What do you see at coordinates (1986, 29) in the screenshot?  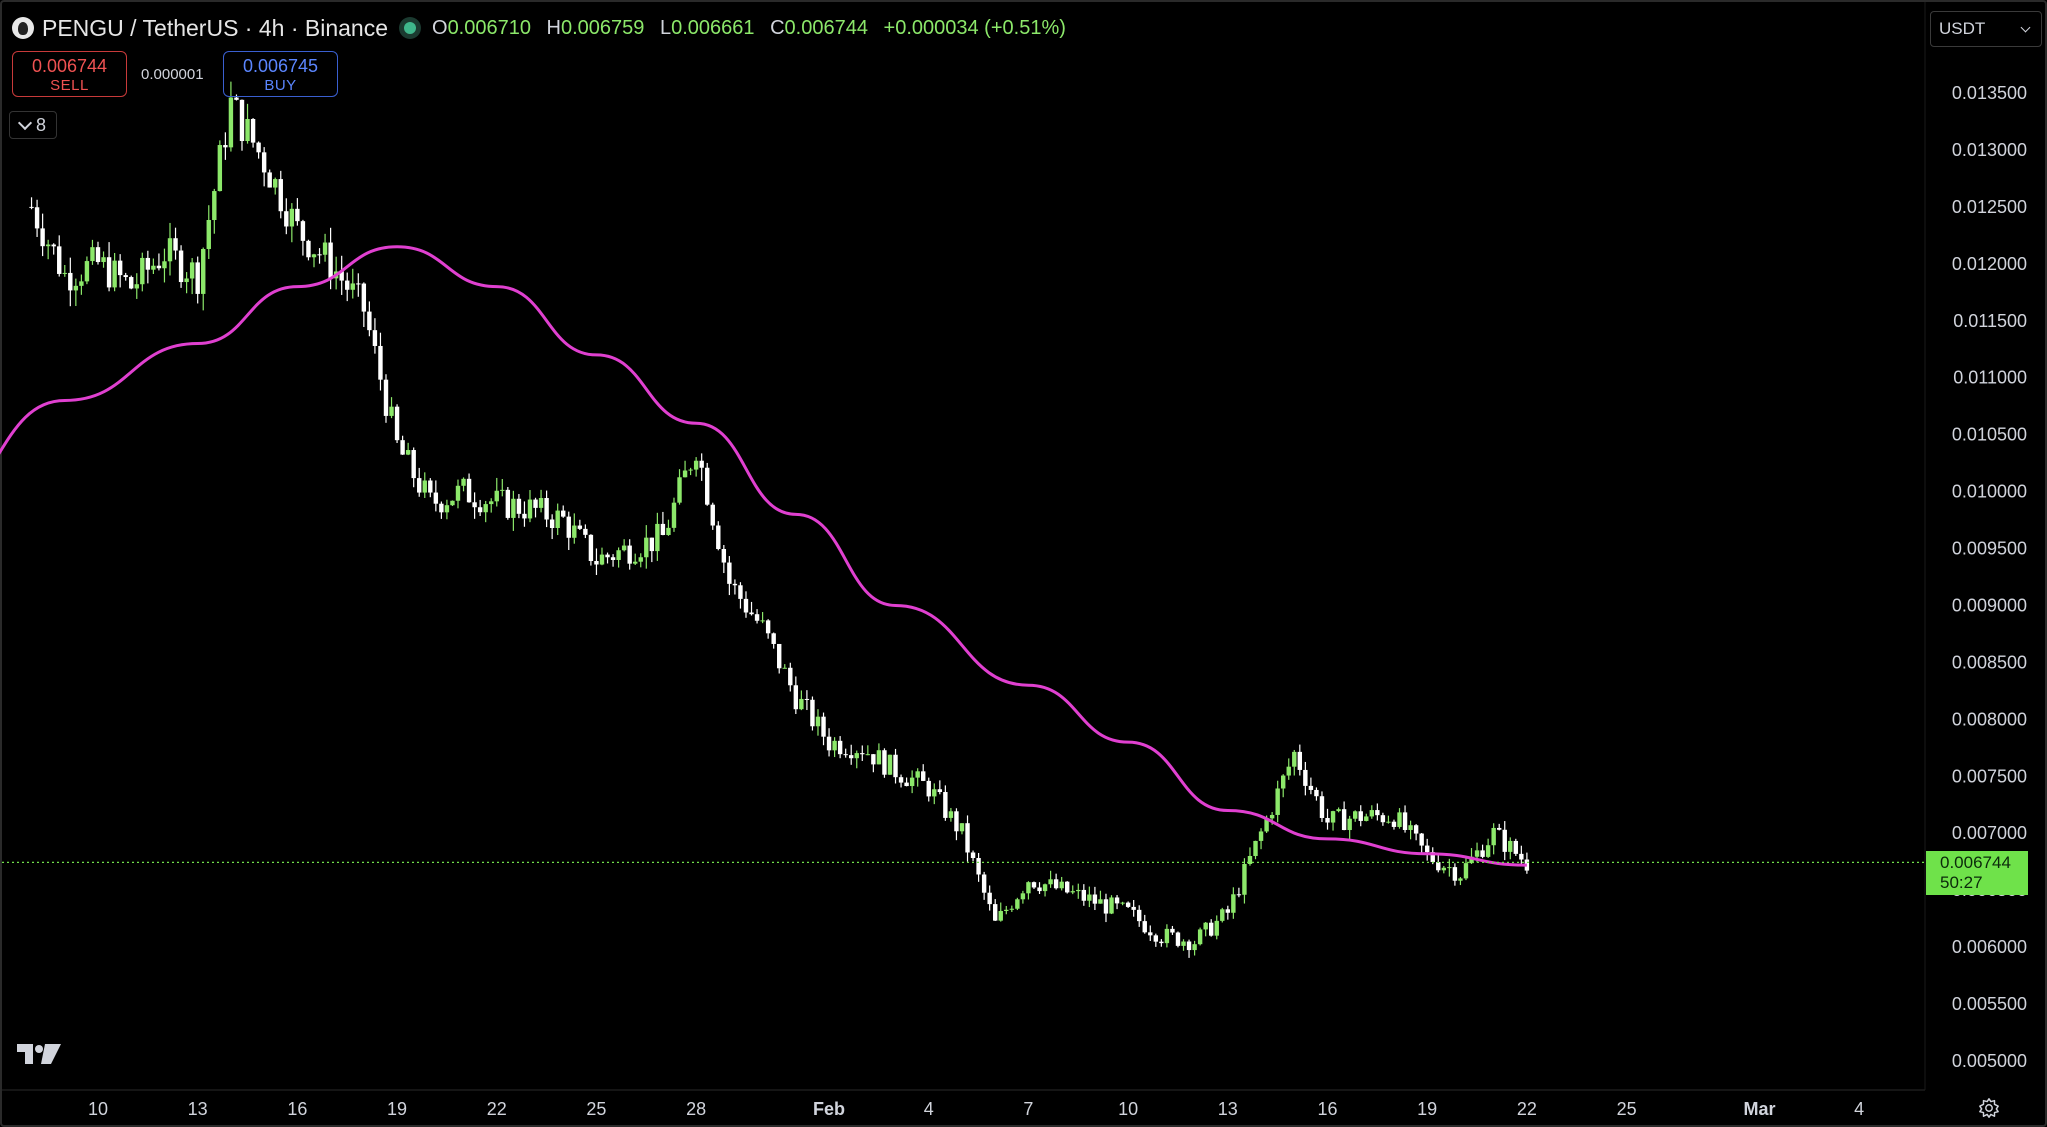 I see `currency-select: USDT` at bounding box center [1986, 29].